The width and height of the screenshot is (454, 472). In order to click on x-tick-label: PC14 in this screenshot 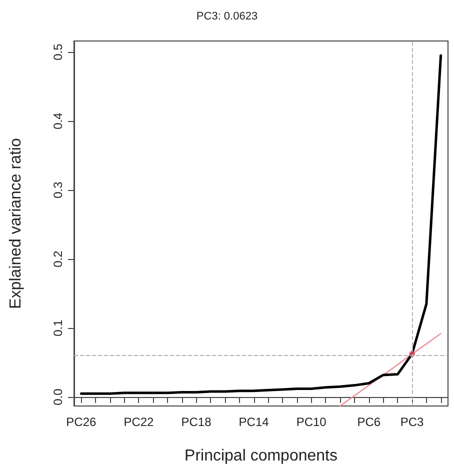, I will do `click(254, 422)`.